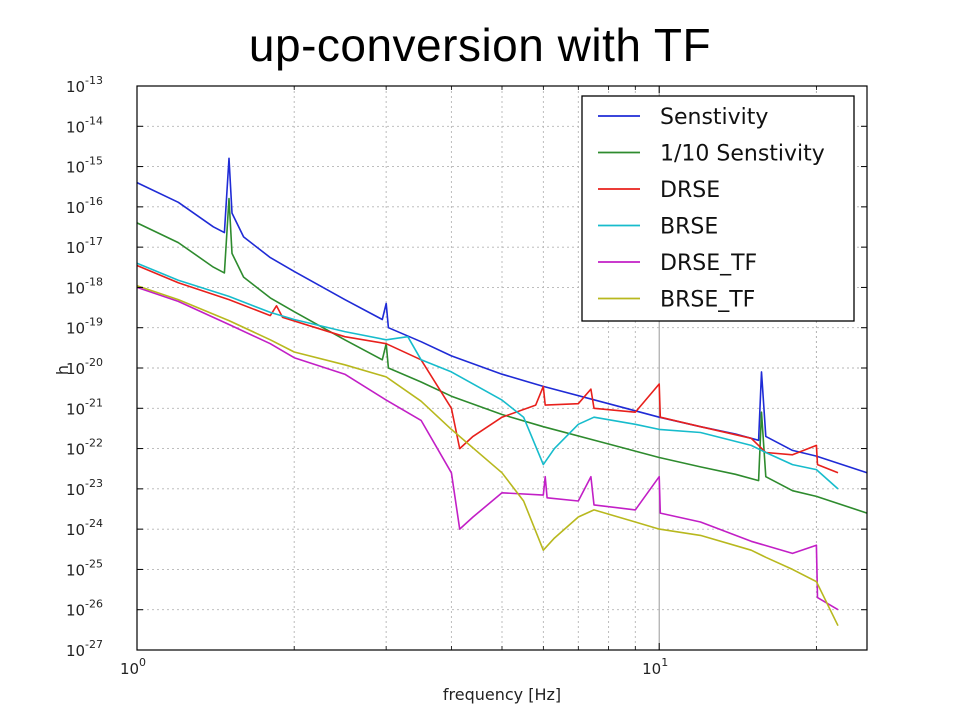 The image size is (960, 720). What do you see at coordinates (84, 206) in the screenshot?
I see `y-tick-label: 10-16` at bounding box center [84, 206].